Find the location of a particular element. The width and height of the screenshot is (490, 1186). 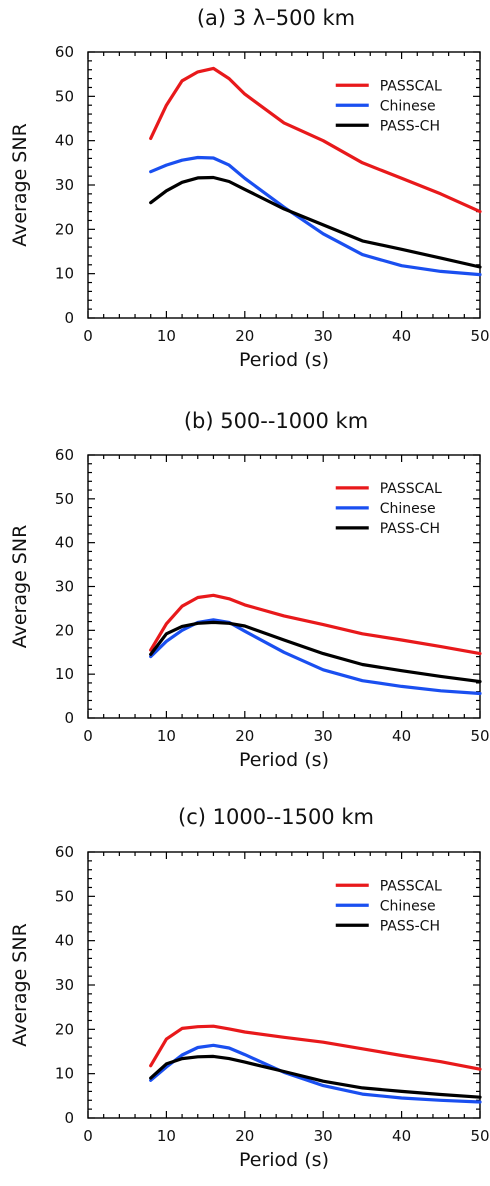

chart-title: (b) 500--1000 km is located at coordinates (276, 421).